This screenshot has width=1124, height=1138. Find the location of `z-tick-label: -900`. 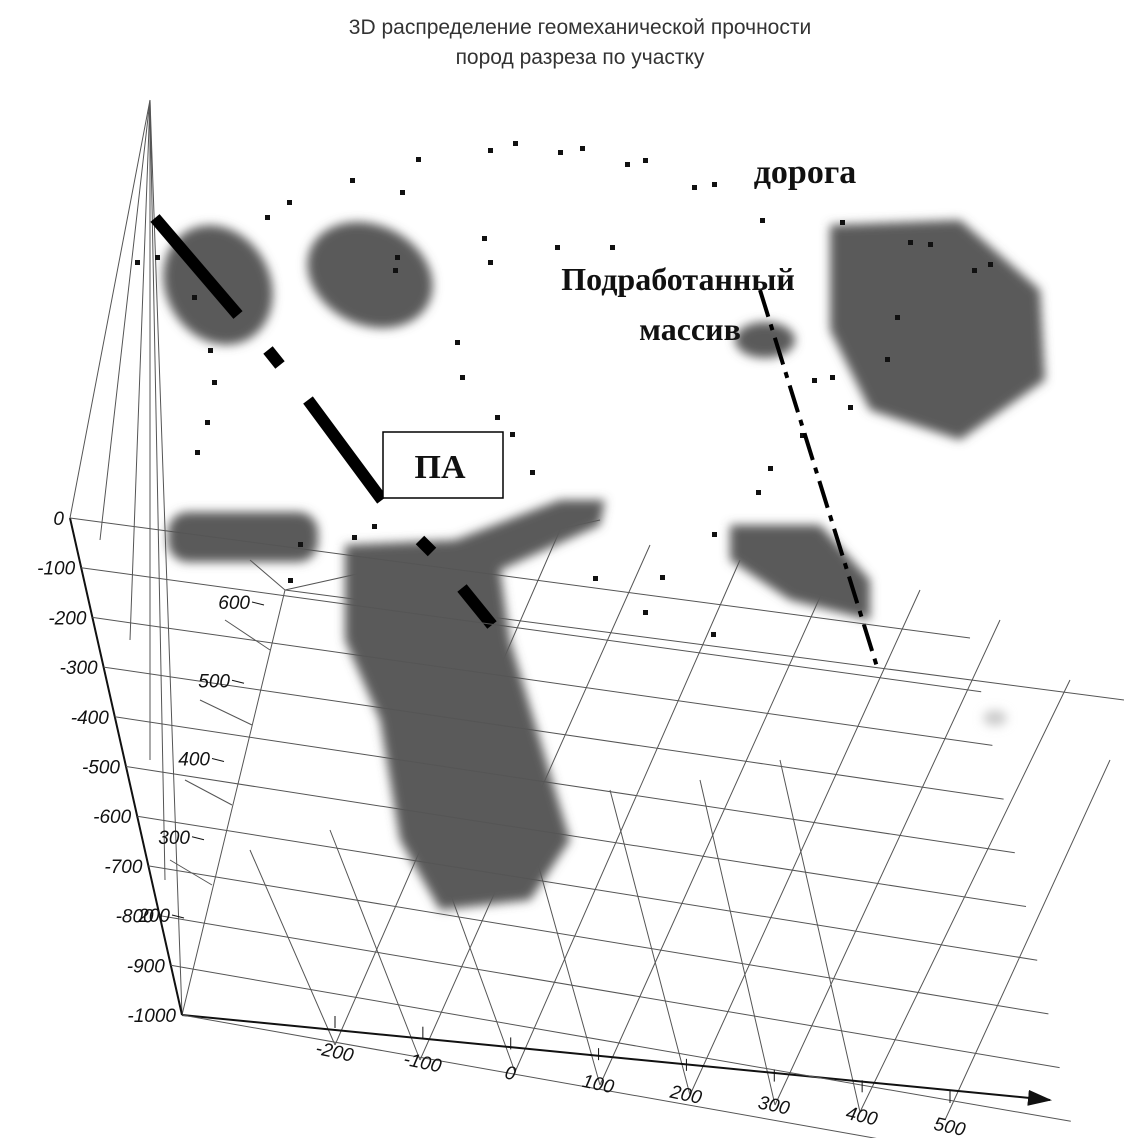

z-tick-label: -900 is located at coordinates (146, 966).